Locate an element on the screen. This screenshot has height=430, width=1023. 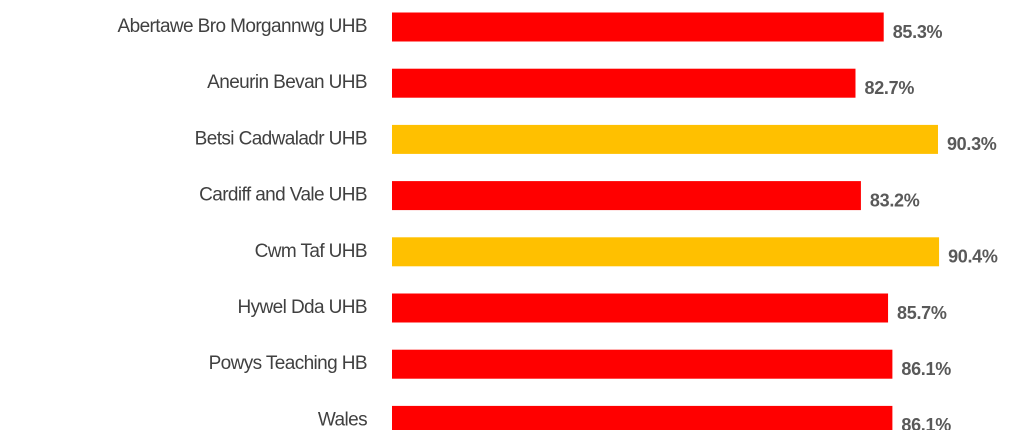
value-label: 85.7% is located at coordinates (922, 313).